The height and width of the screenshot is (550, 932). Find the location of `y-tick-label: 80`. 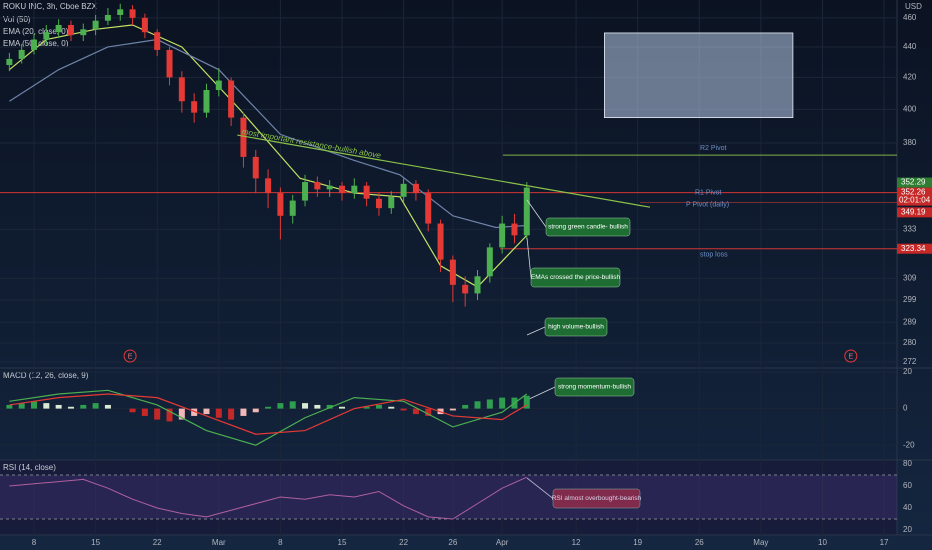

y-tick-label: 80 is located at coordinates (907, 463).